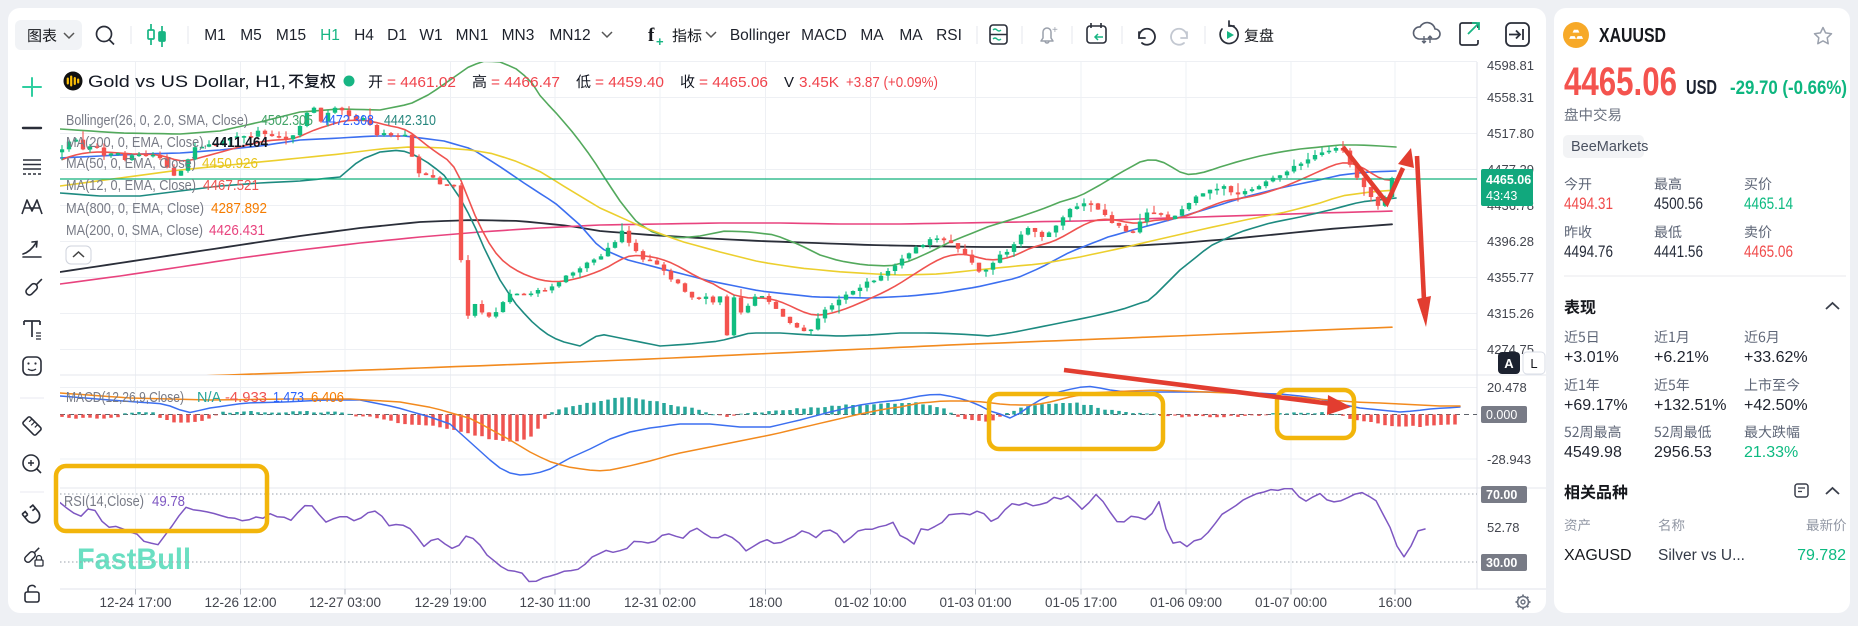 This screenshot has width=1858, height=626. What do you see at coordinates (246, 398) in the screenshot?
I see `svg-text: -4.933` at bounding box center [246, 398].